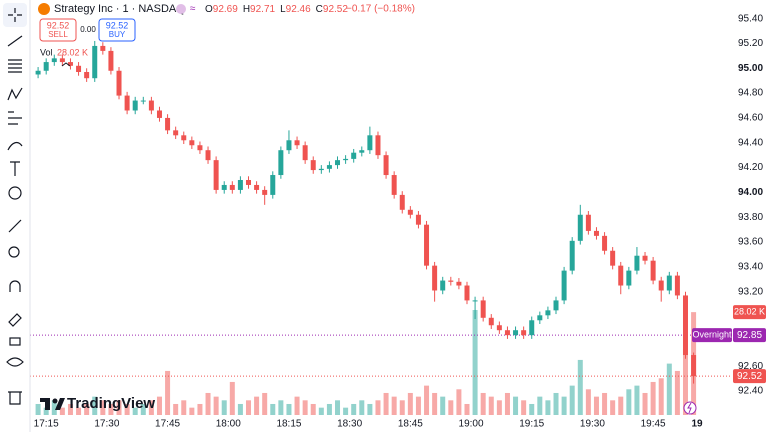 The width and height of the screenshot is (768, 437). I want to click on session-label-box, so click(712, 335).